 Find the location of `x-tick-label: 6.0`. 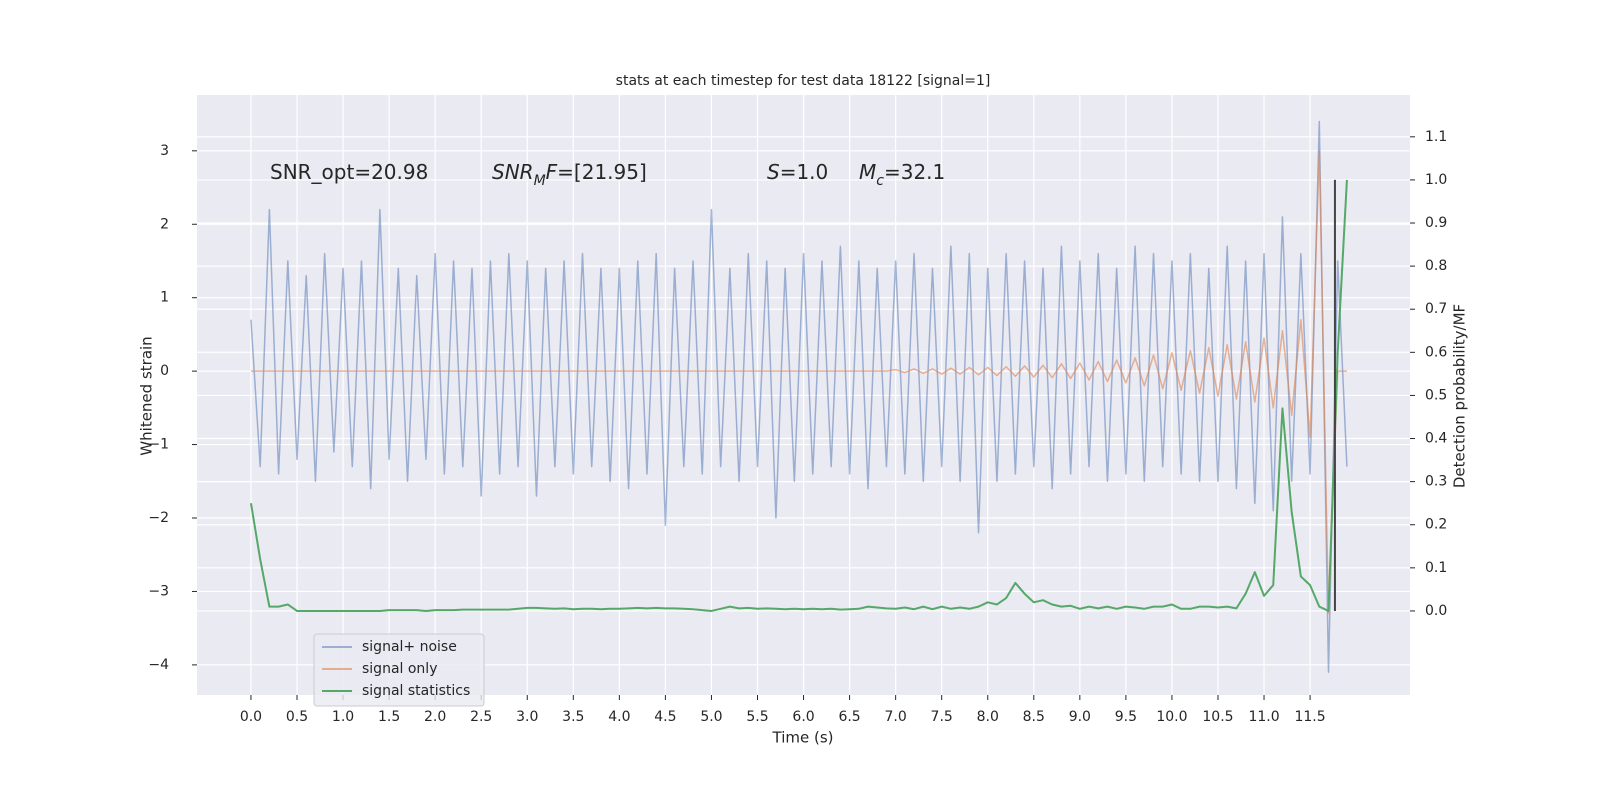

x-tick-label: 6.0 is located at coordinates (803, 717).